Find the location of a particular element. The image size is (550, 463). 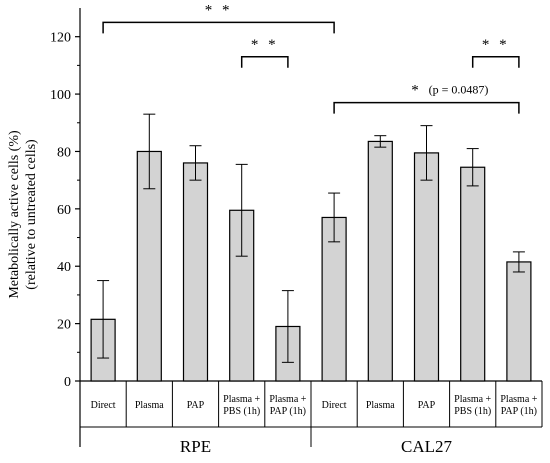

p-value-note: (p = 0.0487) is located at coordinates (459, 90).